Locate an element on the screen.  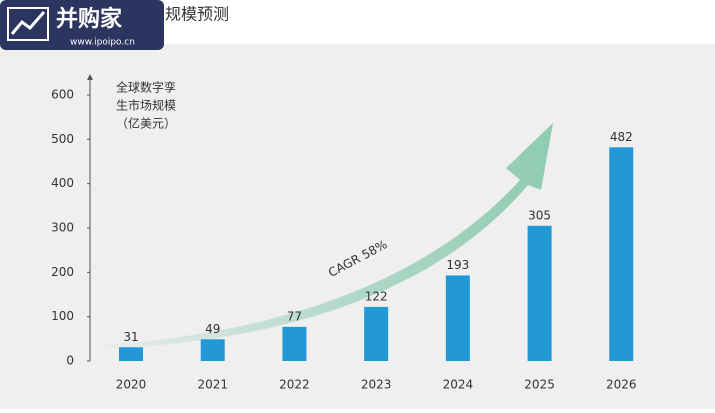
logo-icon is located at coordinates (28, 24).